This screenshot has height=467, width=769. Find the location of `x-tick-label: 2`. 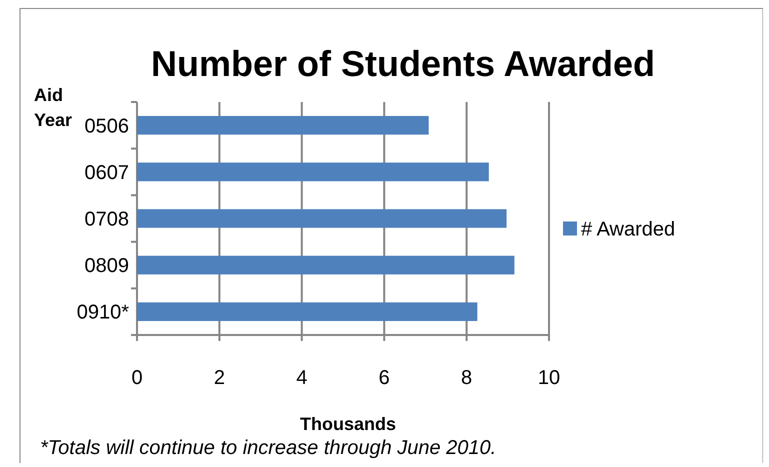

x-tick-label: 2 is located at coordinates (219, 378).